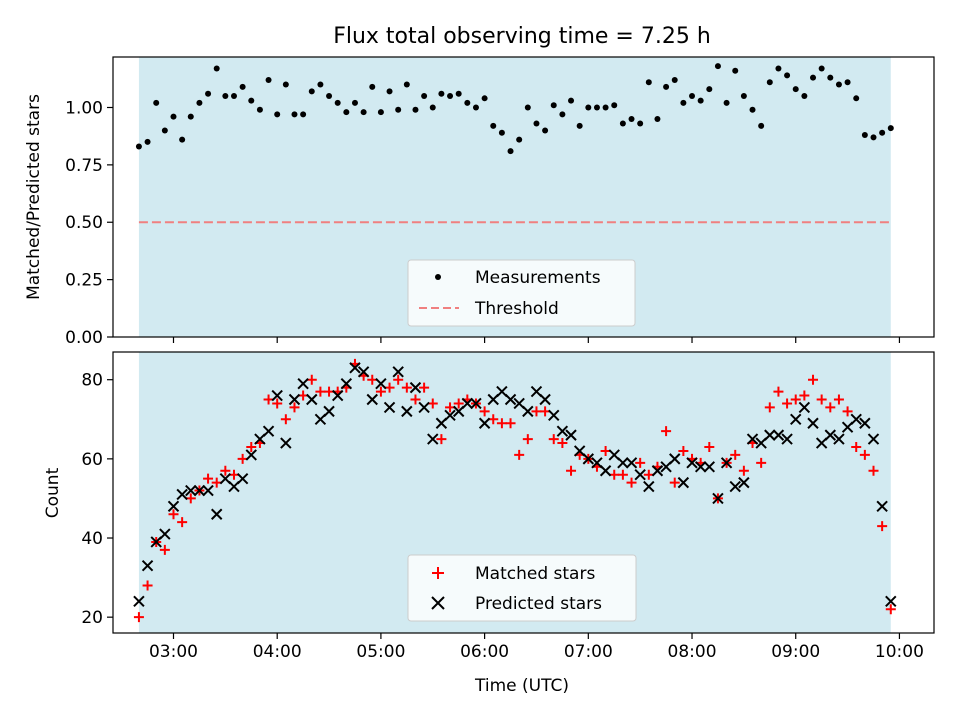  I want to click on ratio-legend-box, so click(521, 293).